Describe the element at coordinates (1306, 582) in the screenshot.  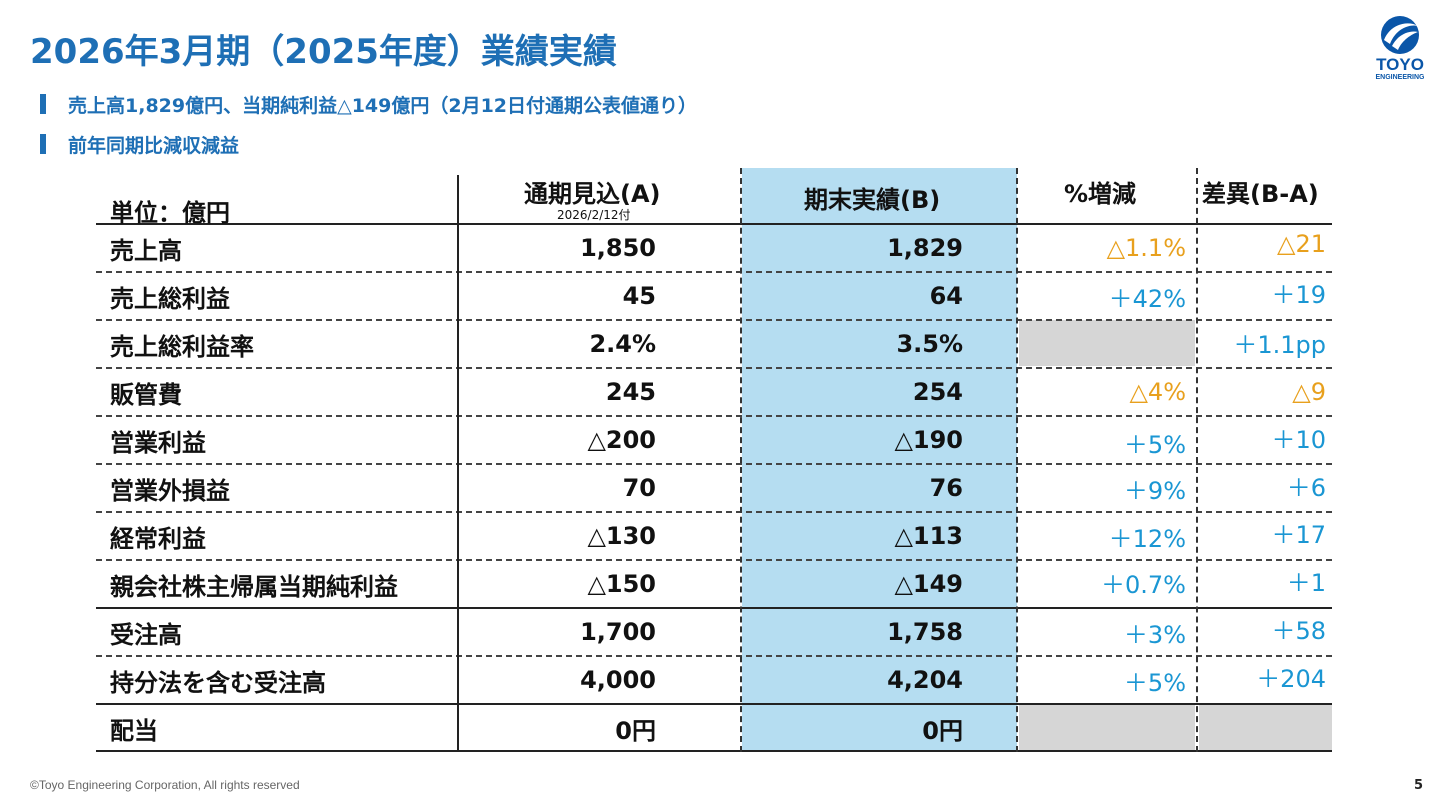
I see `difference-value: ＋1` at that location.